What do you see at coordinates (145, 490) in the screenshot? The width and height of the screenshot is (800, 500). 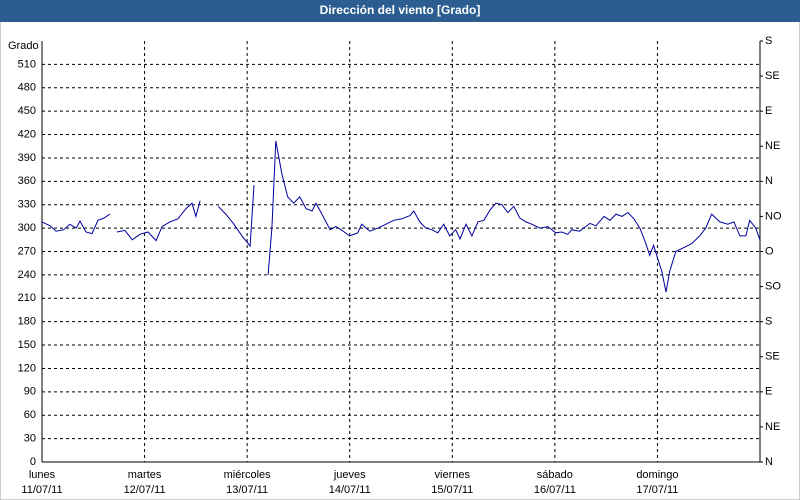 I see `x-tick-label: 12/07/11` at bounding box center [145, 490].